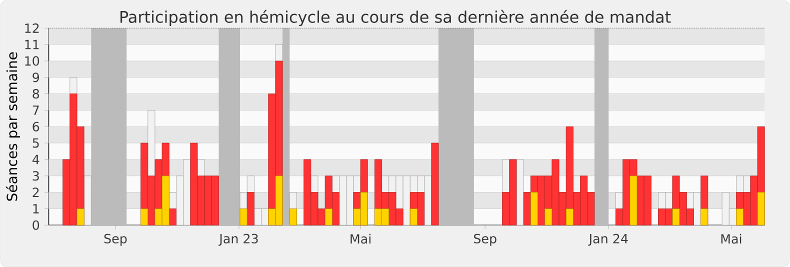 The image size is (790, 267). I want to click on y-tick-label: 5, so click(35, 143).